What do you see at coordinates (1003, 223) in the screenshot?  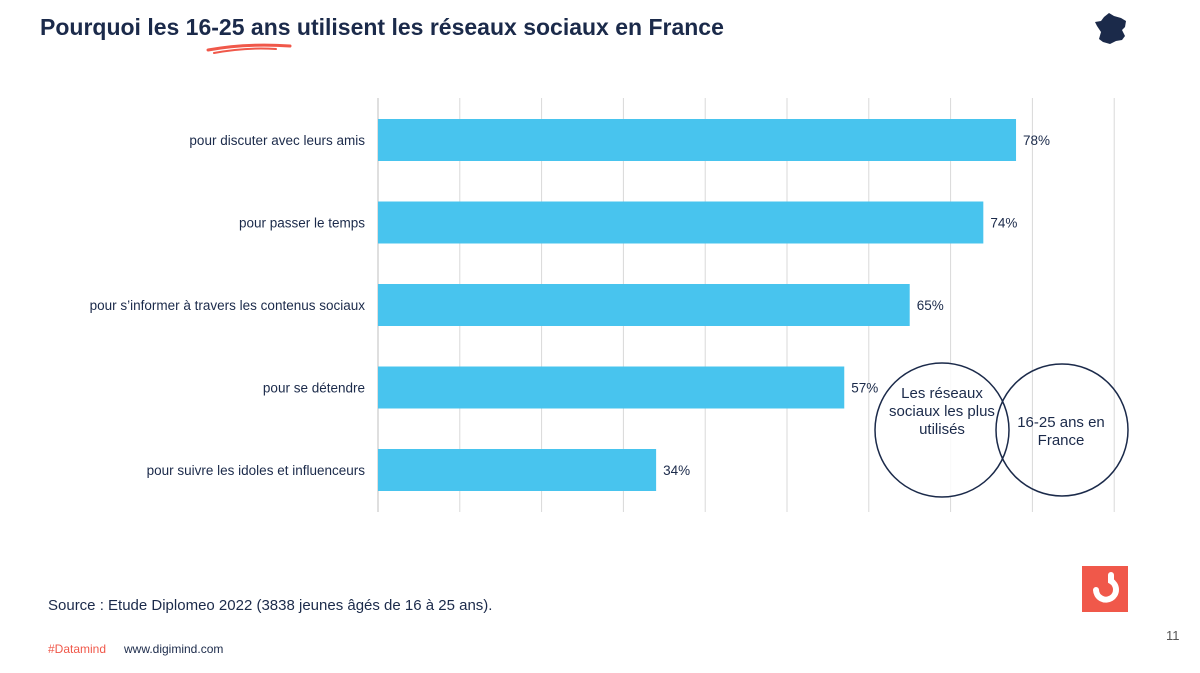 I see `data-label: 74%` at bounding box center [1003, 223].